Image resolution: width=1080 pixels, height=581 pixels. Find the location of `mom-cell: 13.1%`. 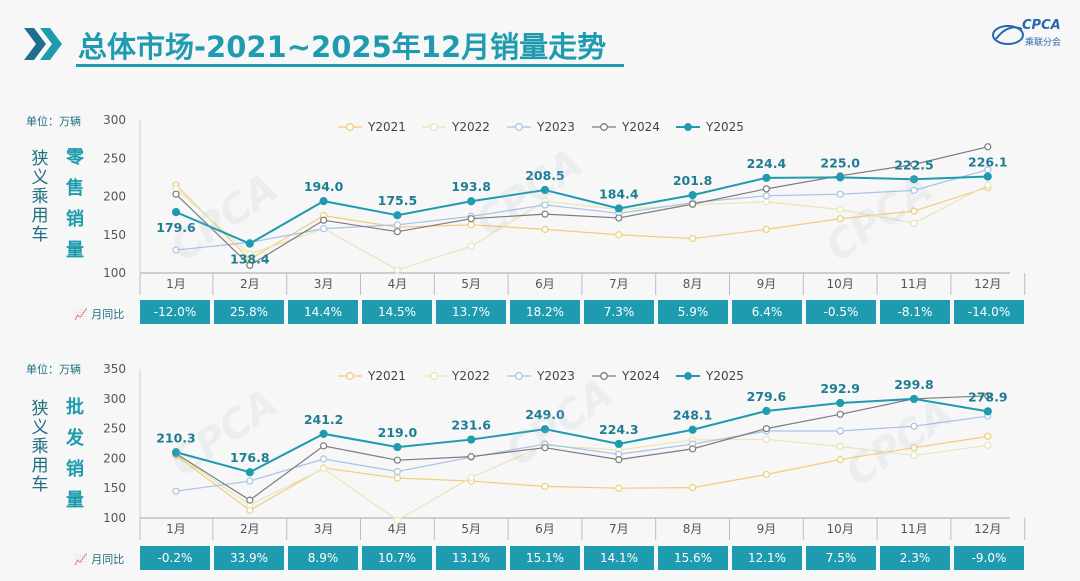

mom-cell: 13.1% is located at coordinates (471, 558).